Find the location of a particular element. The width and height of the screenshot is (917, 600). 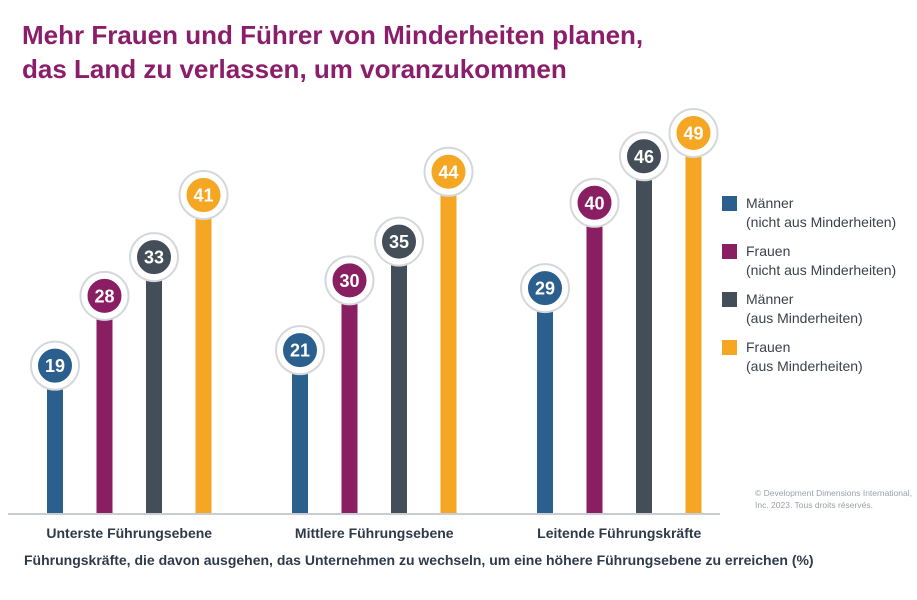

data-label: 33 is located at coordinates (154, 258).